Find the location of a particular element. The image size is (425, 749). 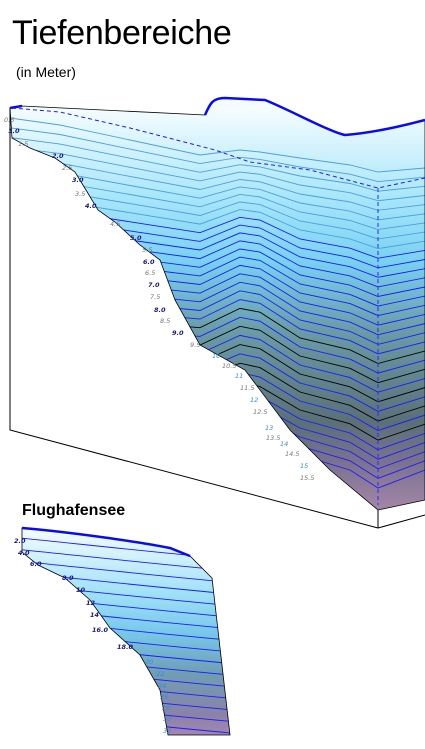

depth-label: 13 is located at coordinates (269, 428).